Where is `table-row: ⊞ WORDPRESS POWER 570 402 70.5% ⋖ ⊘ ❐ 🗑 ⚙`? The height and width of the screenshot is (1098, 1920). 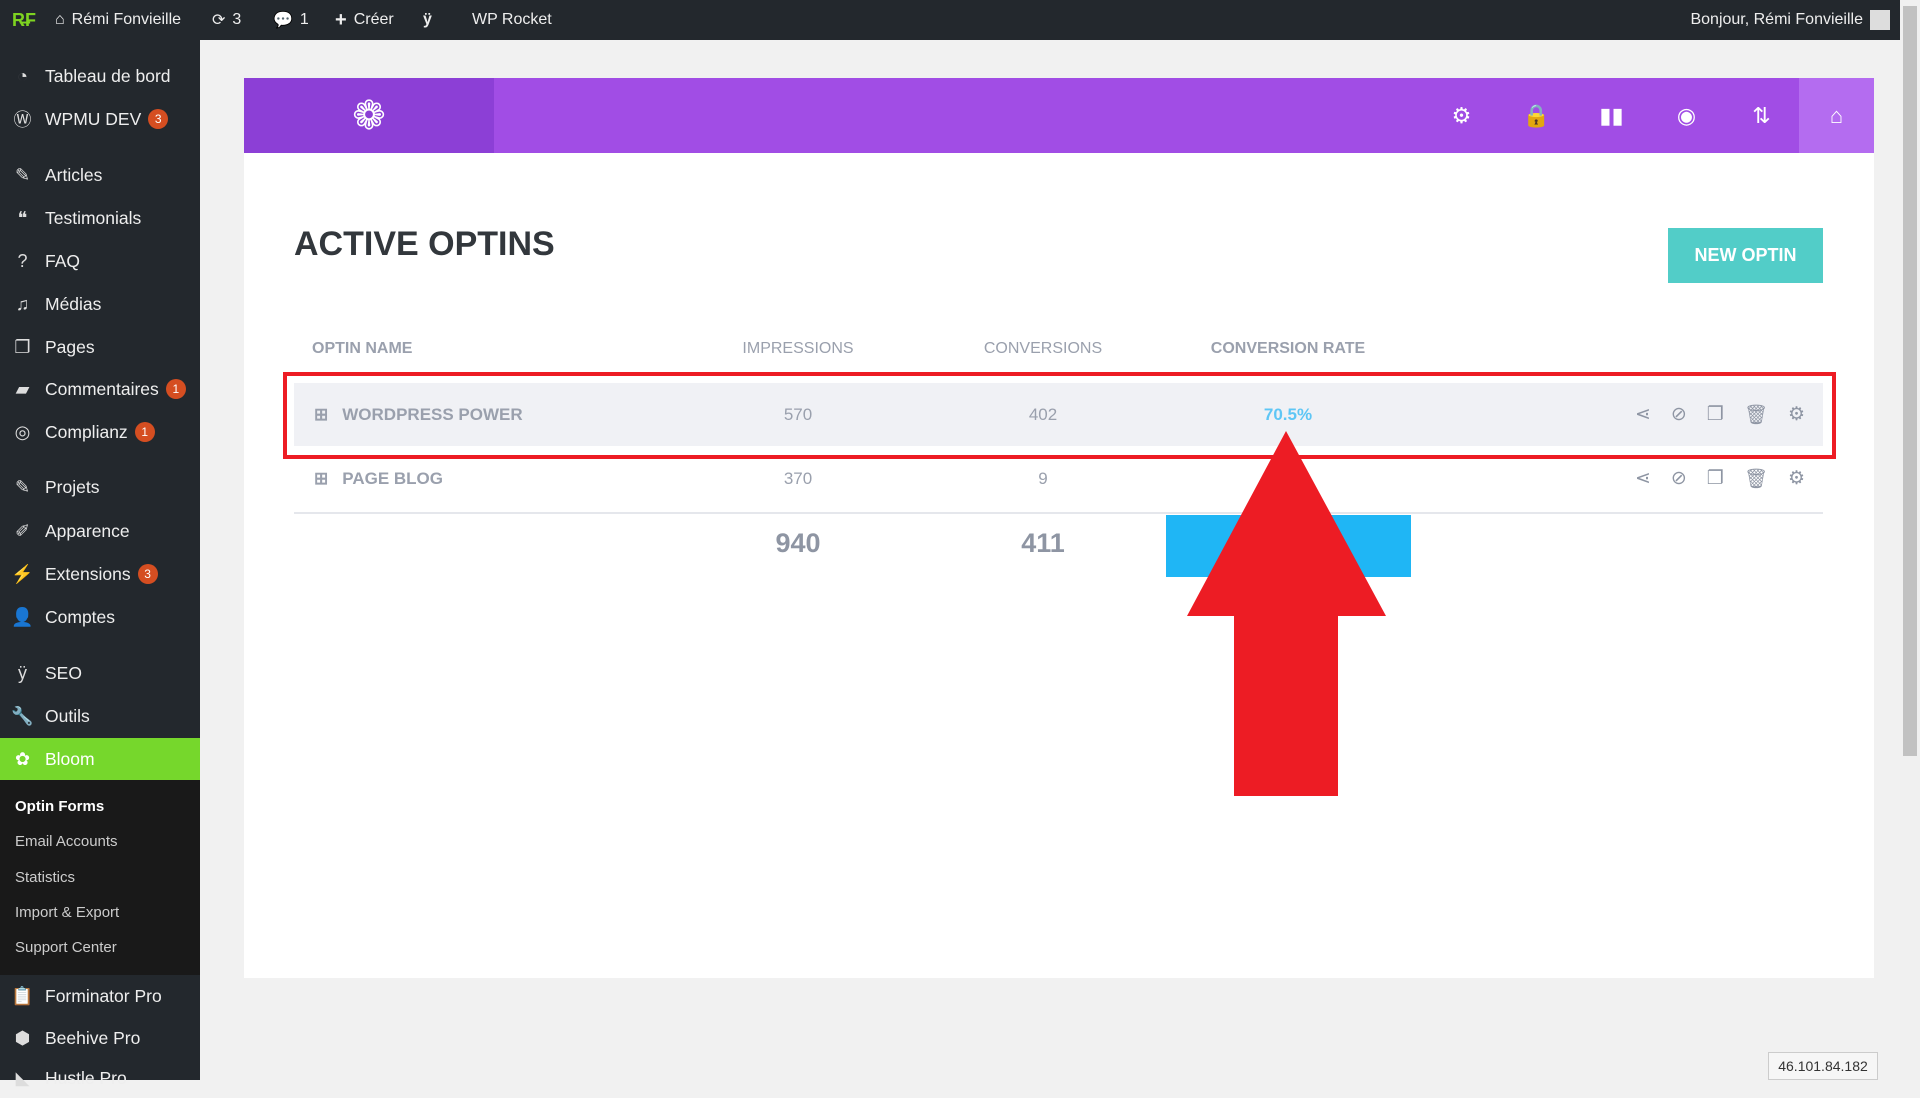 table-row: ⊞ WORDPRESS POWER 570 402 70.5% ⋖ ⊘ ❐ 🗑 ⚙ is located at coordinates (1058, 414).